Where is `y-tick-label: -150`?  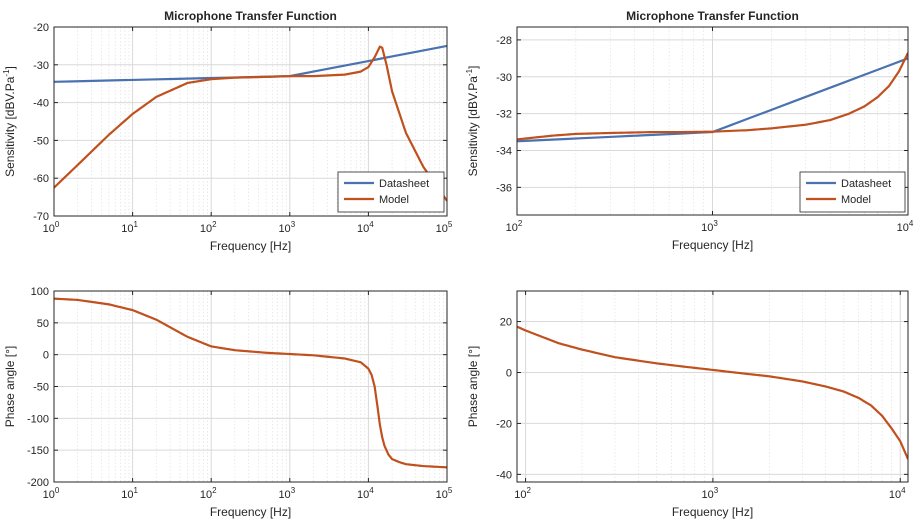 y-tick-label: -150 is located at coordinates (38, 451).